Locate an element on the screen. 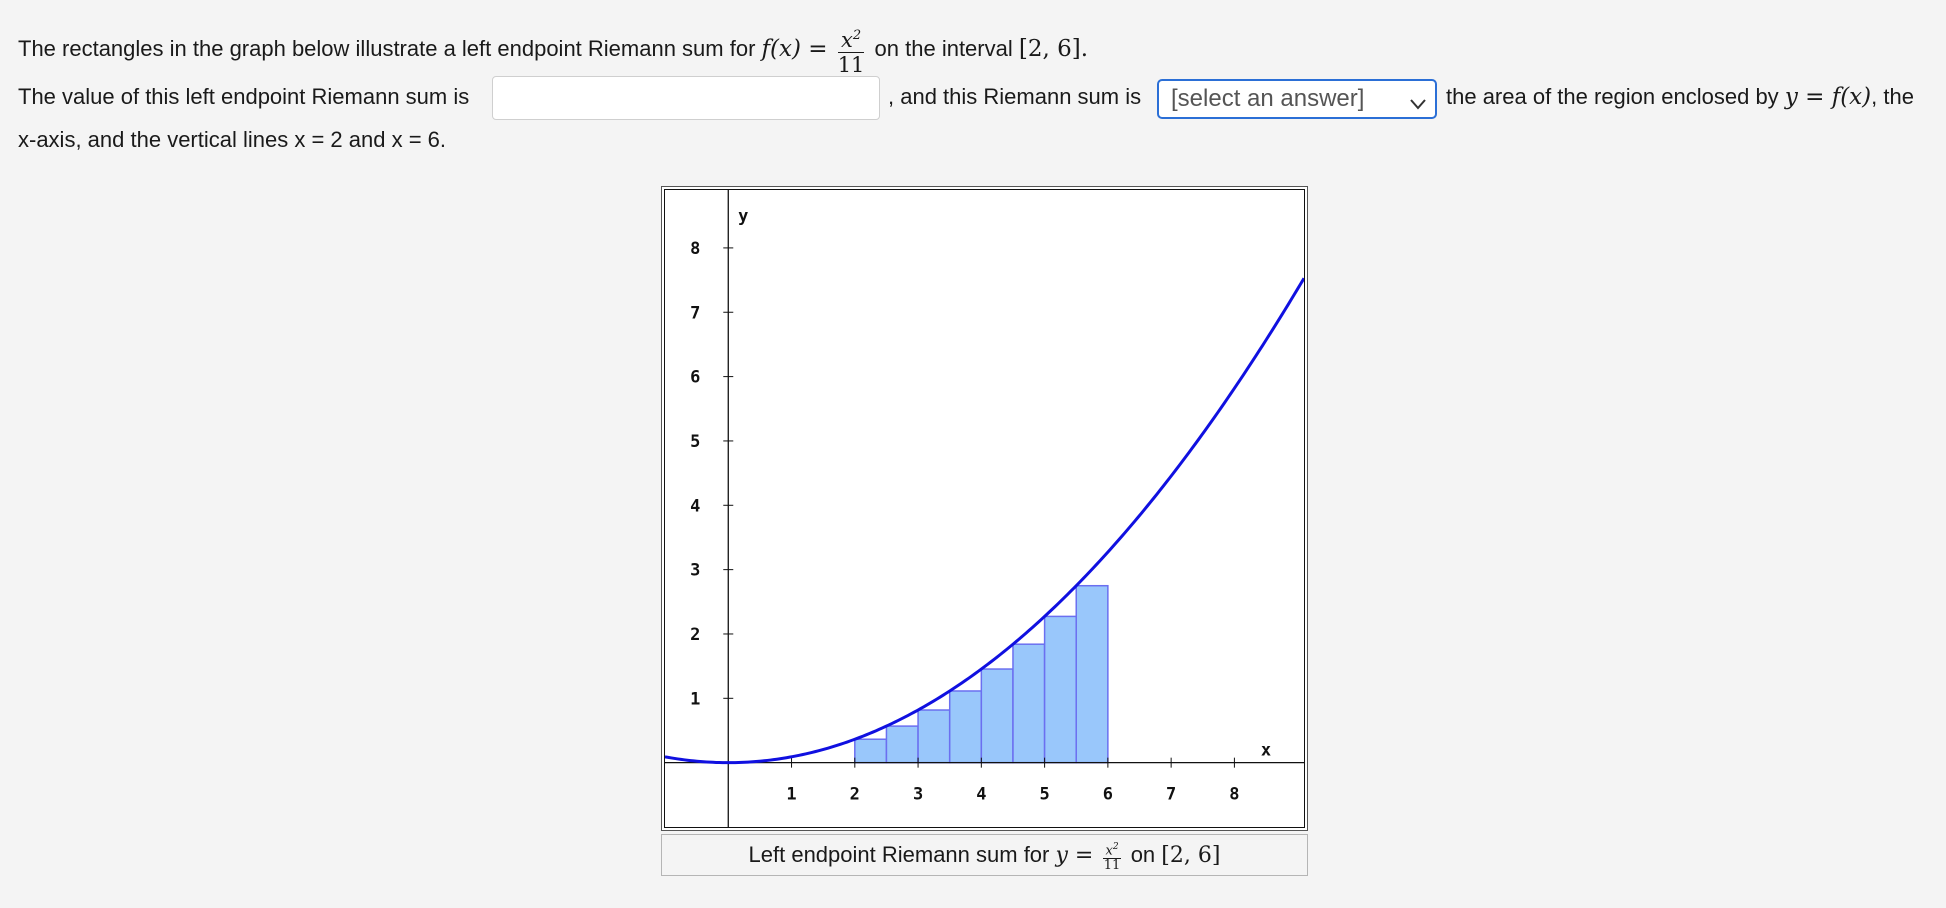 Image resolution: width=1946 pixels, height=908 pixels. fx-denominator: 11 is located at coordinates (851, 64).